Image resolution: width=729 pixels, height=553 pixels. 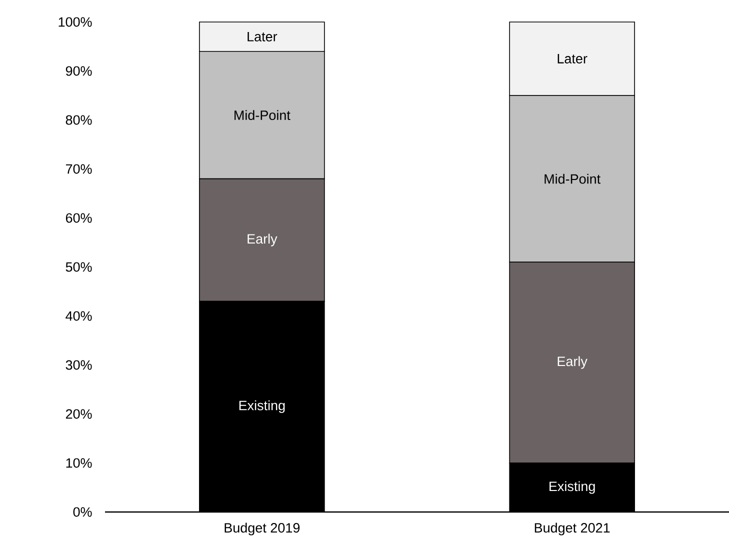 What do you see at coordinates (573, 362) in the screenshot?
I see `text: Early` at bounding box center [573, 362].